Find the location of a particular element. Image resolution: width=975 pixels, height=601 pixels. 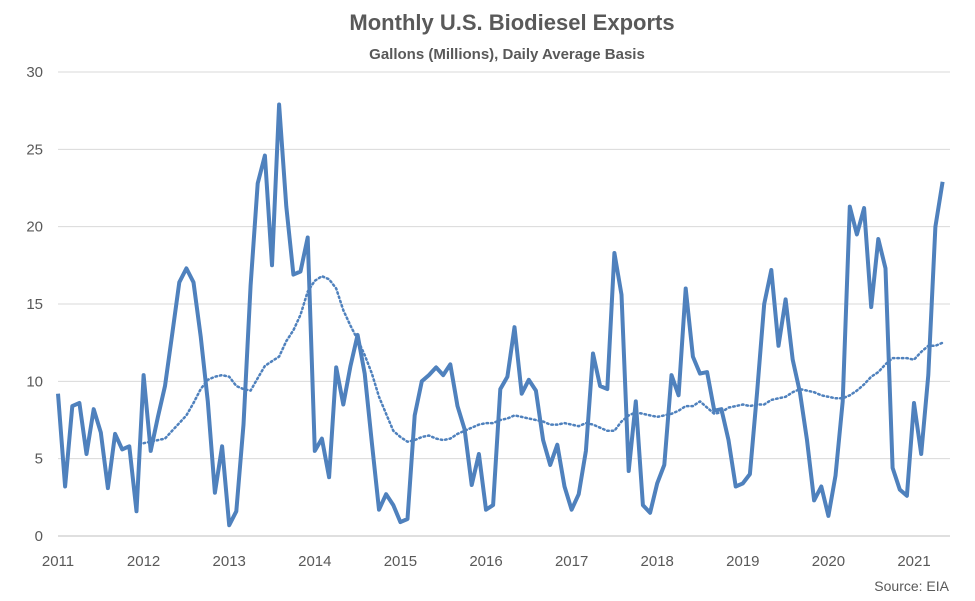

chart-subtitle: Gallons (Millions), Daily Average Basis is located at coordinates (507, 54).